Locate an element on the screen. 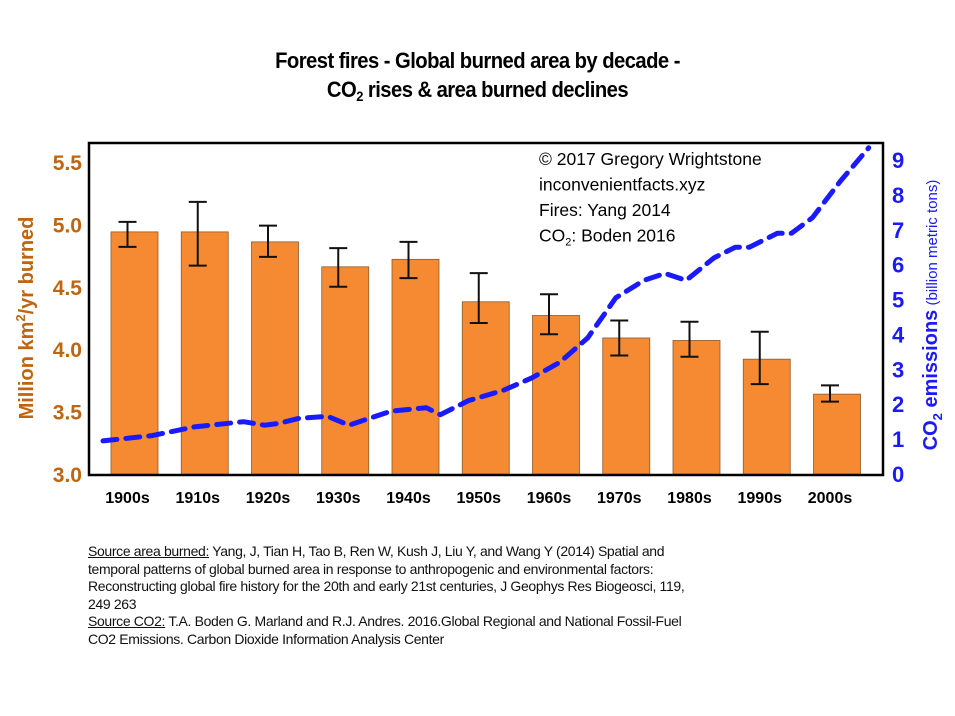  bar-1950s is located at coordinates (485, 388).